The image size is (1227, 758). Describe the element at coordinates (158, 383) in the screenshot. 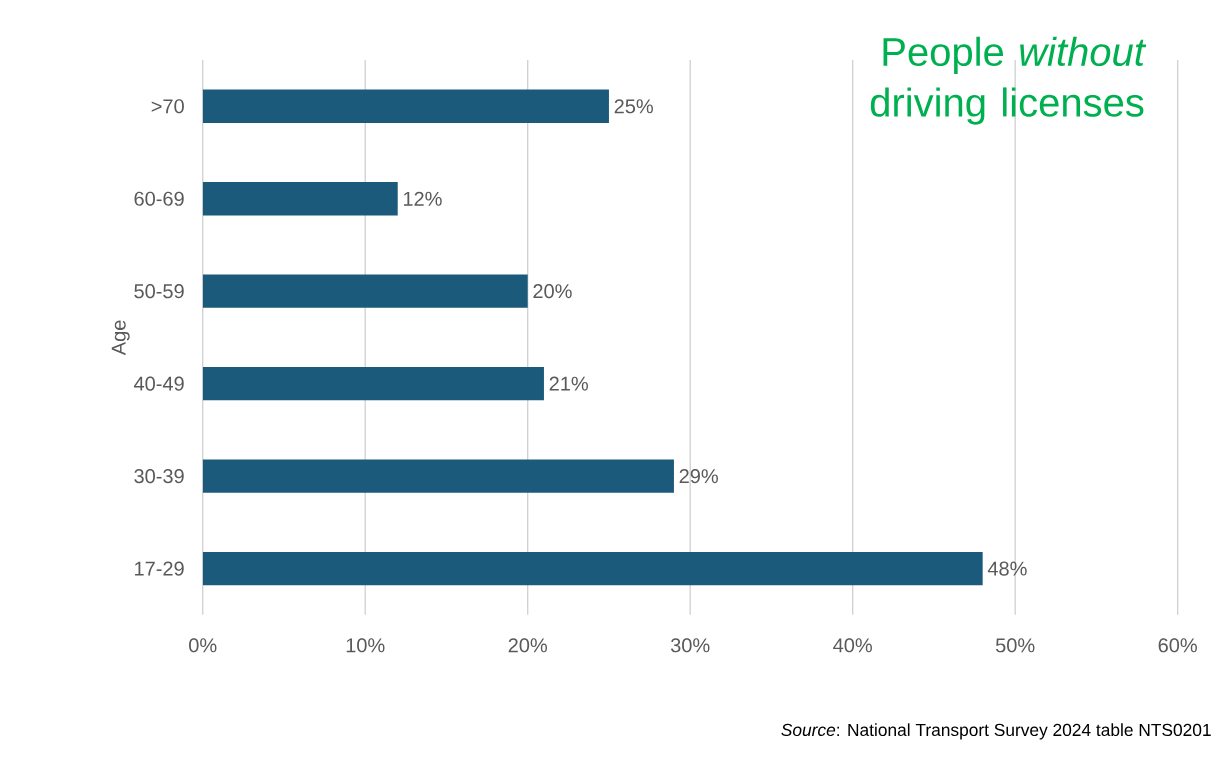

I see `y-tick-label: 40-49` at that location.